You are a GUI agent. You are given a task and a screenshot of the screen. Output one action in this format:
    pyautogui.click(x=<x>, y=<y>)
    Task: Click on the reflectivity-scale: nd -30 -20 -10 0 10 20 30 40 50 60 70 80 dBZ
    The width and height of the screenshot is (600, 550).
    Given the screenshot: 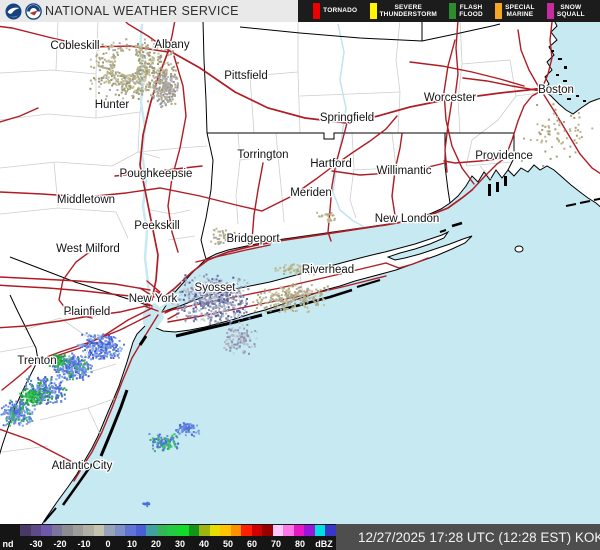 What is the action you would take?
    pyautogui.click(x=168, y=537)
    